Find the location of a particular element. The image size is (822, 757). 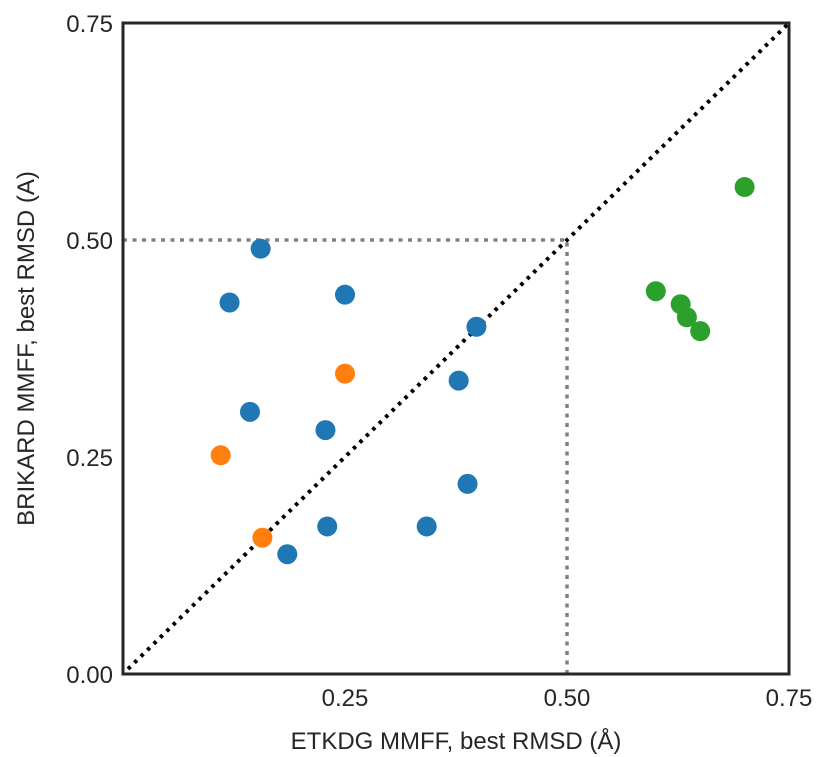

x-axis-label: ETKDG MMFF, best RMSD (Å) is located at coordinates (456, 741).